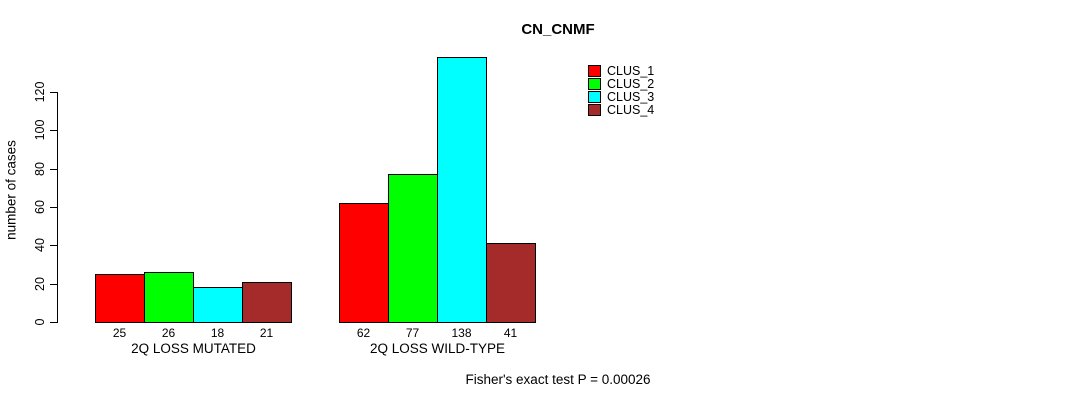 This screenshot has height=400, width=1090. I want to click on chart-title: CN_CNMF, so click(558, 29).